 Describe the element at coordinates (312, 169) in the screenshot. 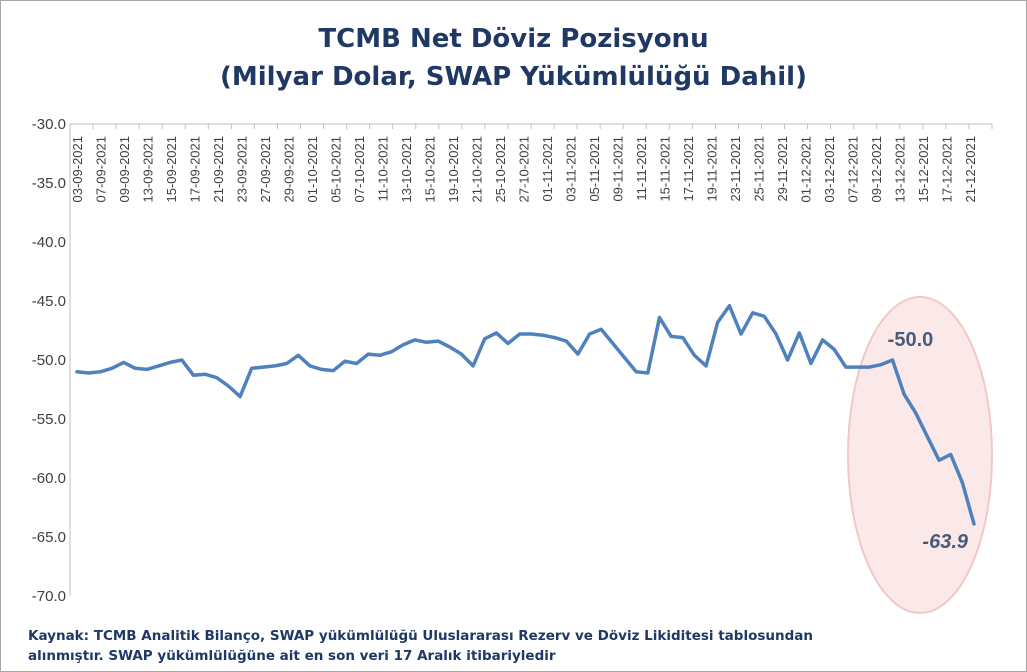

I see `x-tick-label: 01-10-2021` at that location.